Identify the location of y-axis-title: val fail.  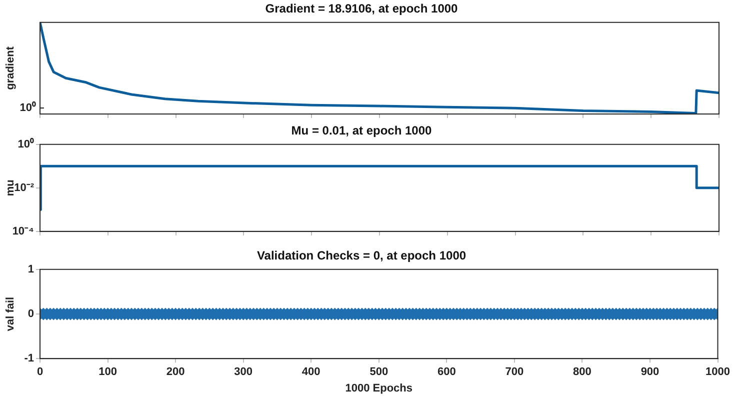
(10, 314).